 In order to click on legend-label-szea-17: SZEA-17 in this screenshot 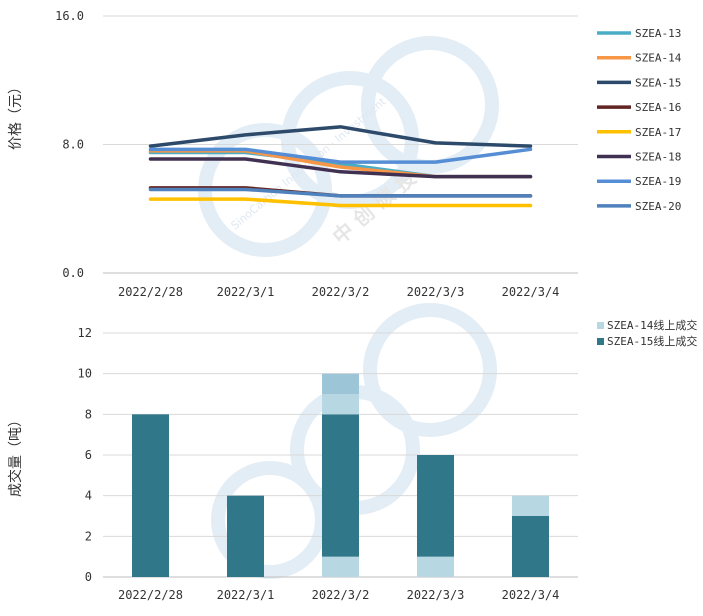, I will do `click(658, 132)`.